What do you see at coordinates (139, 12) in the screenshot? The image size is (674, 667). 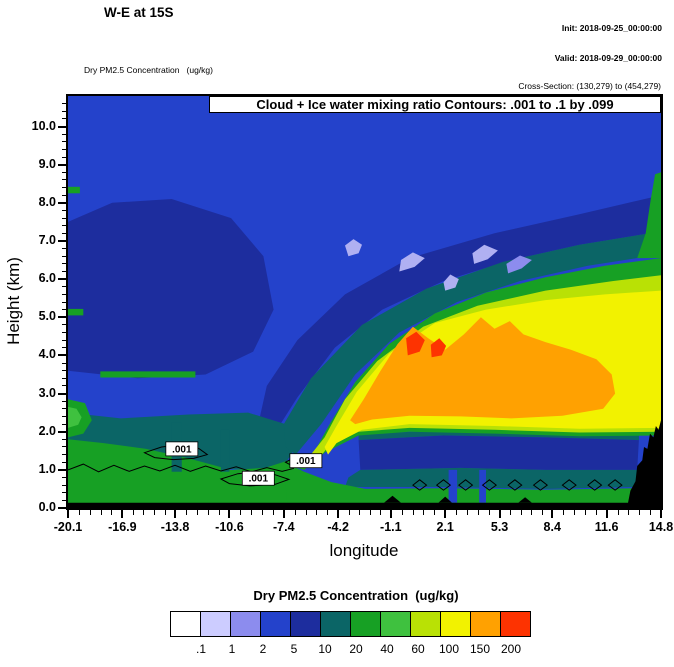 I see `page-title: W-E at 15S` at bounding box center [139, 12].